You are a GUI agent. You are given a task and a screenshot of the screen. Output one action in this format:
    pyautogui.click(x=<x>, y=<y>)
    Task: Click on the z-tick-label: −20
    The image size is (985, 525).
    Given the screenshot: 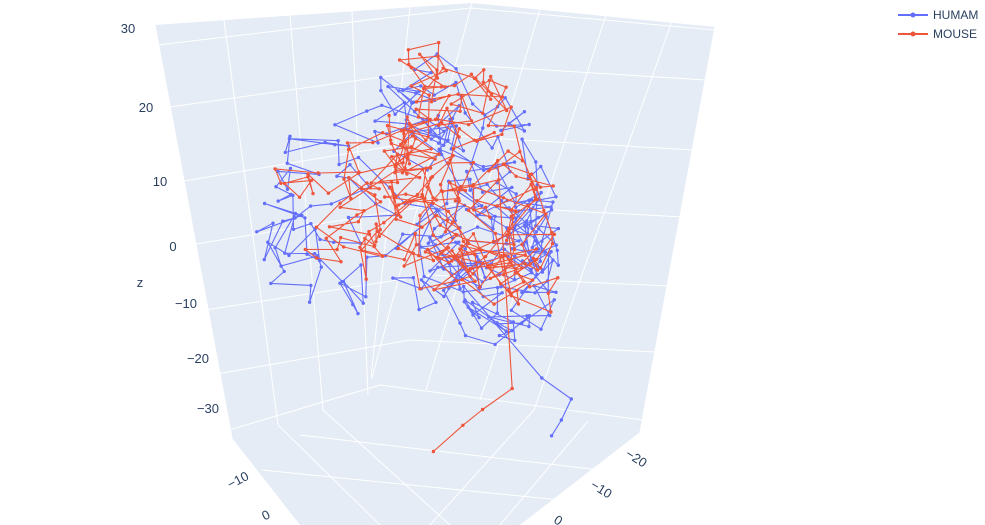 What is the action you would take?
    pyautogui.click(x=198, y=358)
    